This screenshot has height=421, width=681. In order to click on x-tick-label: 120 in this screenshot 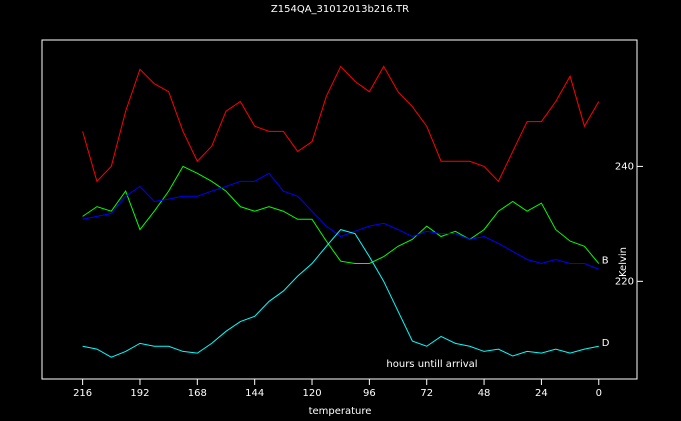, I will do `click(311, 393)`.